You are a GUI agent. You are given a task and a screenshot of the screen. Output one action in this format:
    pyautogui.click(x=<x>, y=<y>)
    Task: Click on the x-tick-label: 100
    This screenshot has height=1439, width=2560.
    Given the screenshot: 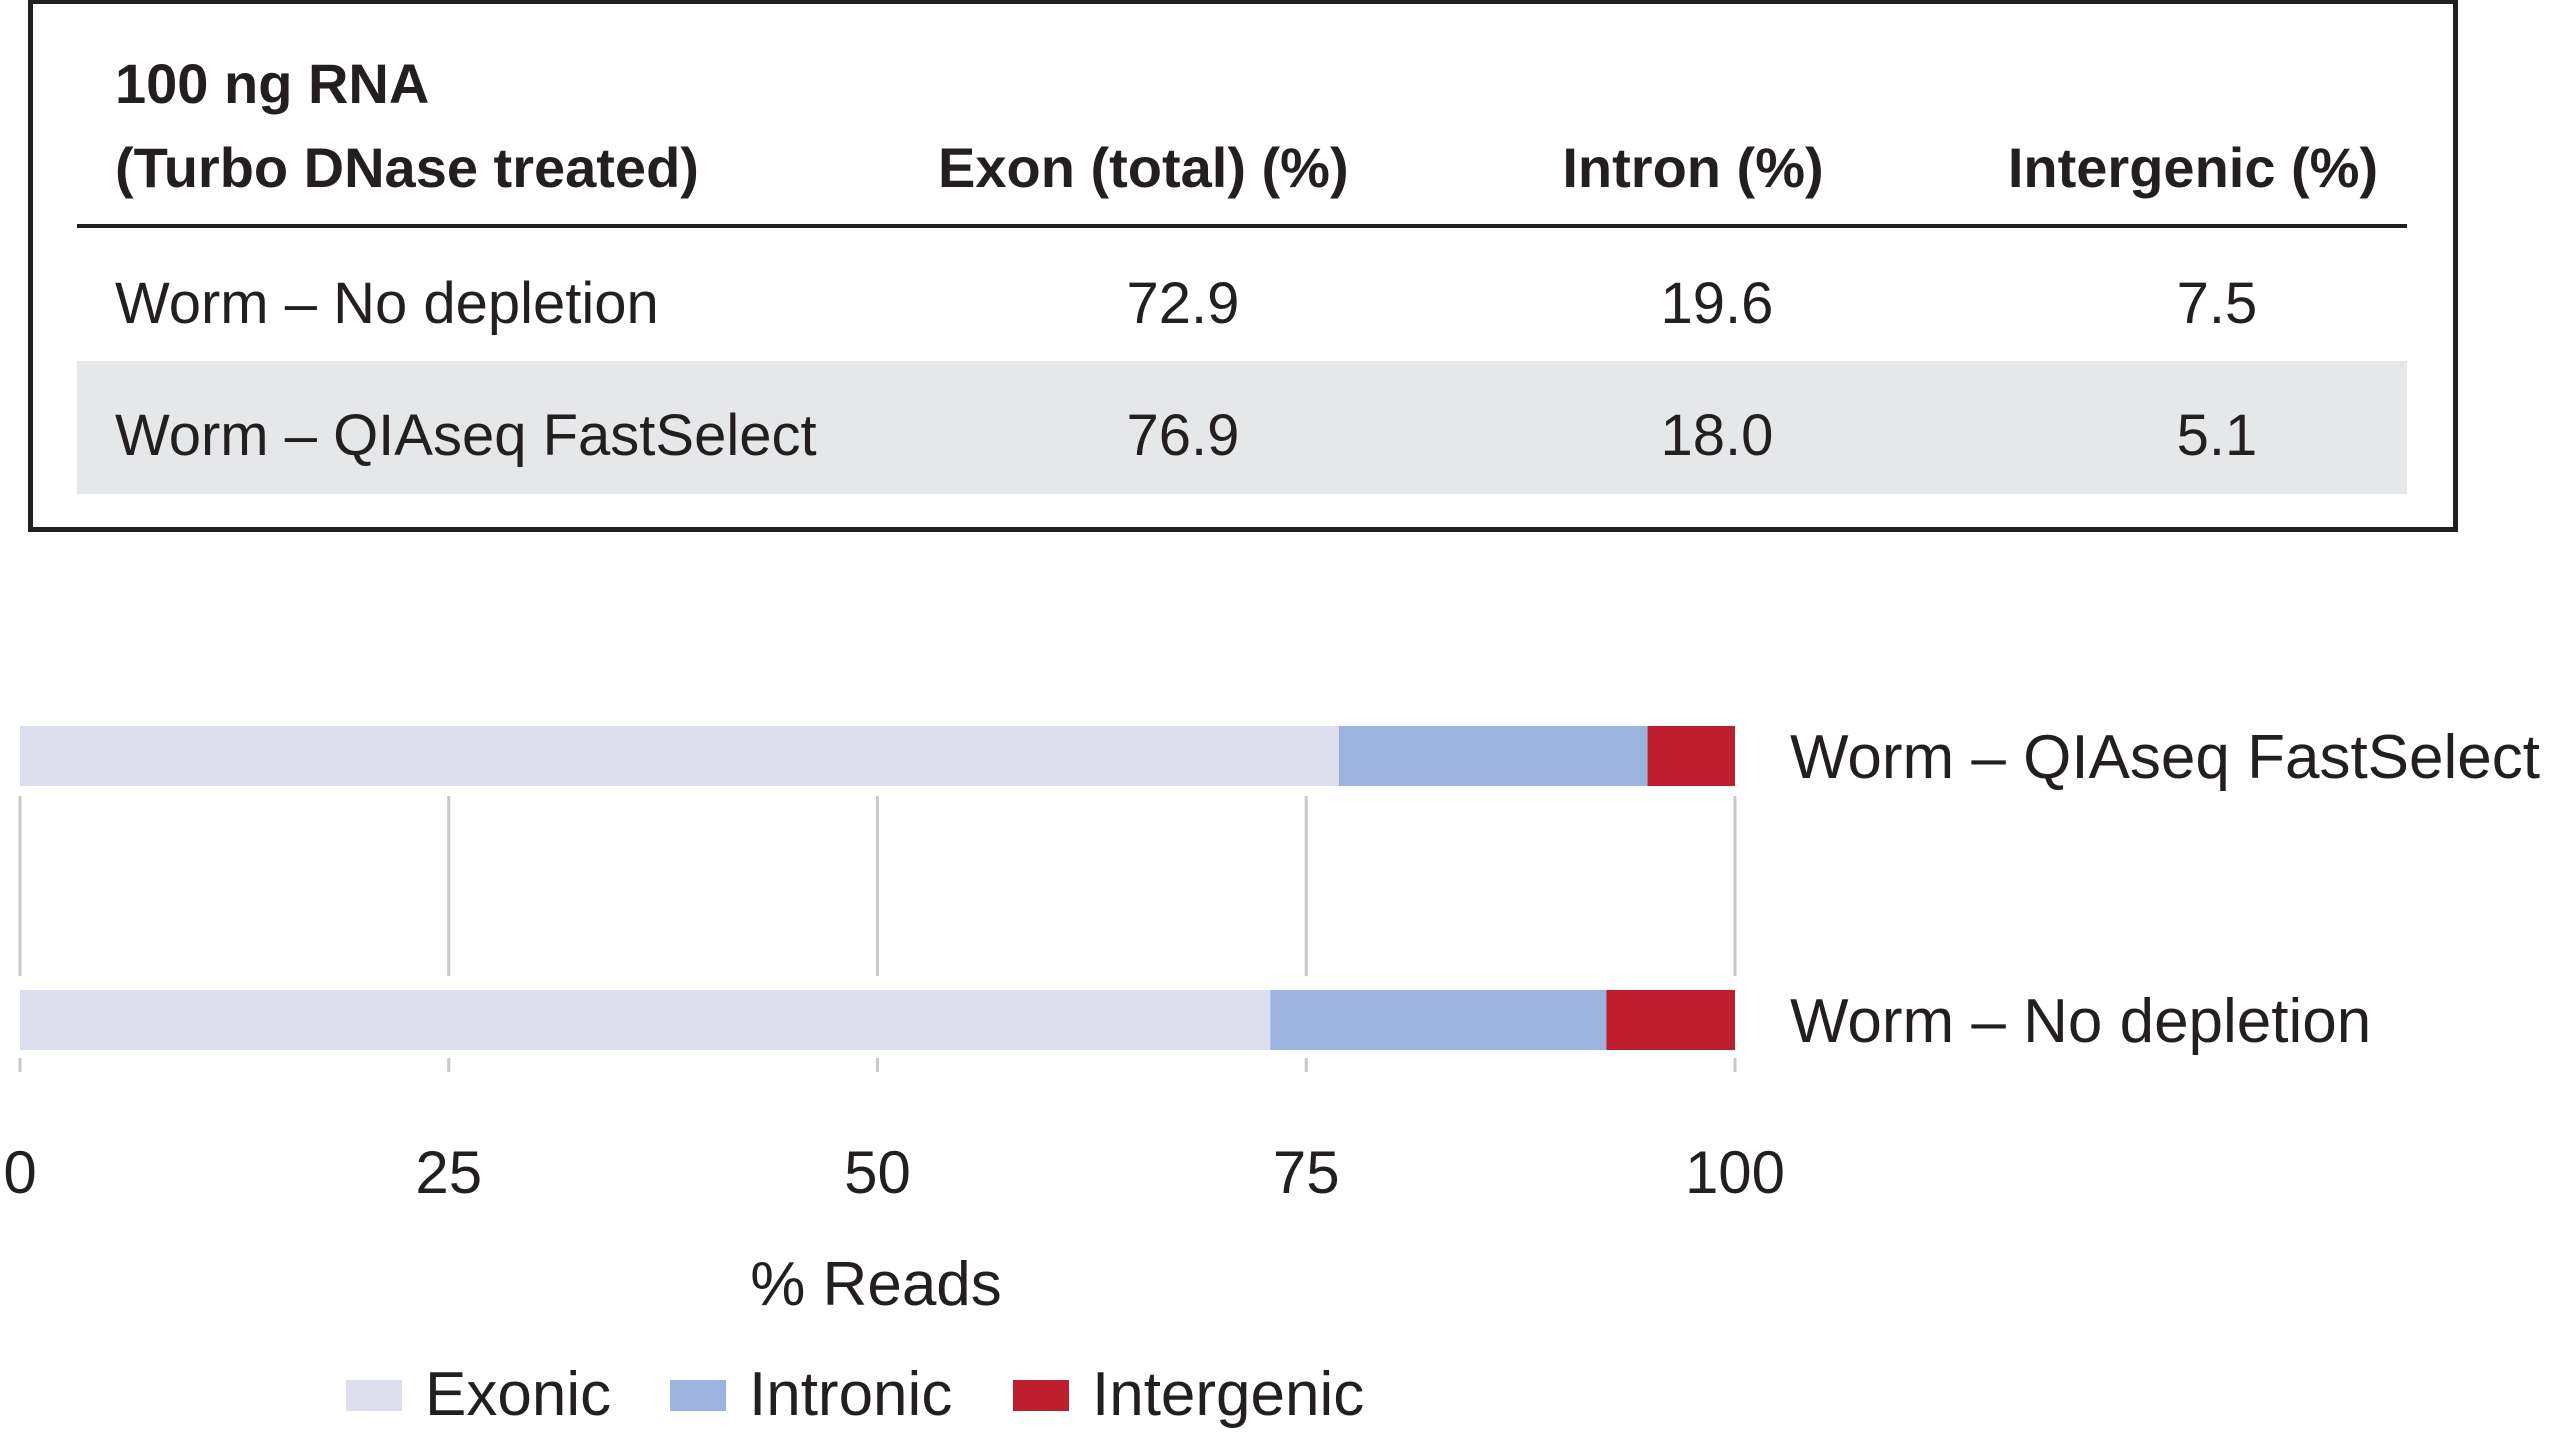 What is the action you would take?
    pyautogui.click(x=1735, y=1172)
    